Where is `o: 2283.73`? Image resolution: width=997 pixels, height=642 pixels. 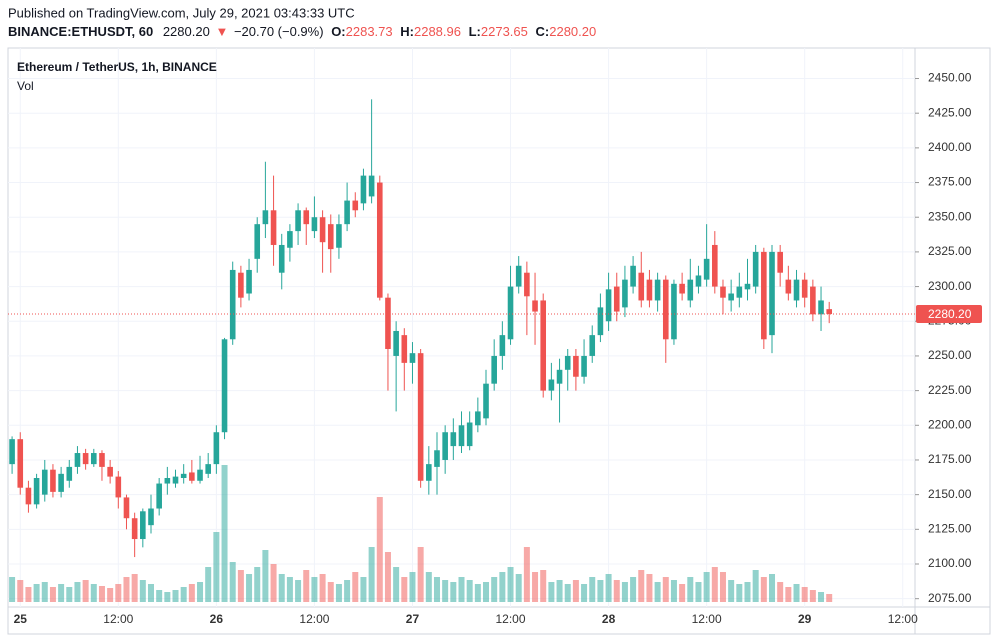 o: 2283.73 is located at coordinates (369, 31).